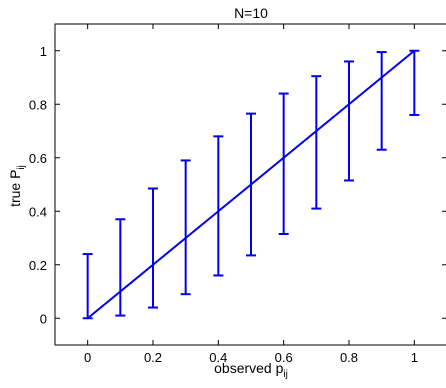 The height and width of the screenshot is (388, 446). I want to click on chart-title: N=10, so click(251, 13).